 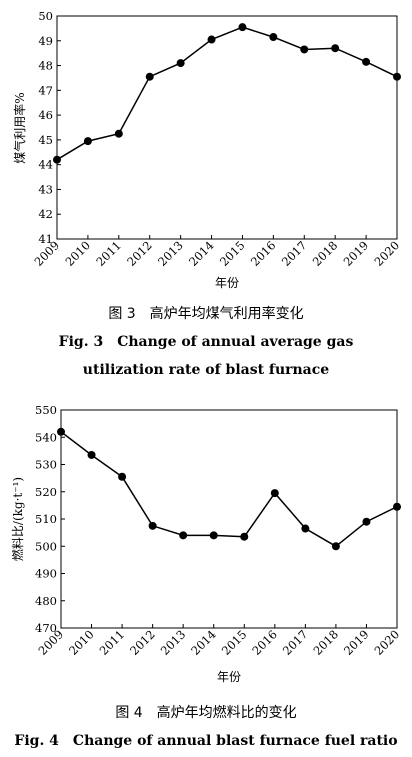 I want to click on y-tick-label: 550, so click(x=46, y=410).